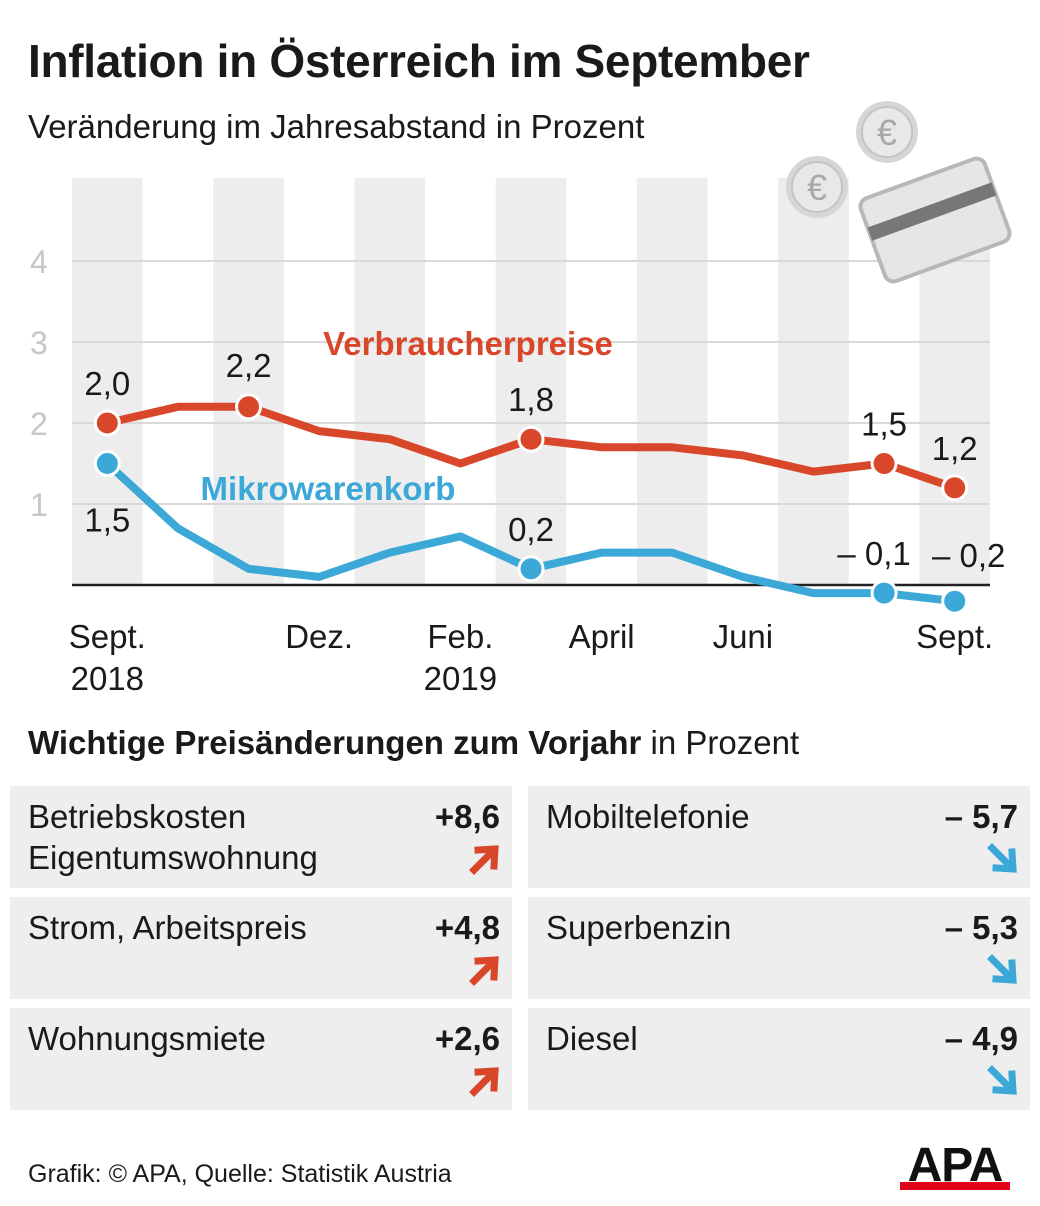 The image size is (1040, 1206). I want to click on x-tick-label-year: 2019, so click(460, 678).